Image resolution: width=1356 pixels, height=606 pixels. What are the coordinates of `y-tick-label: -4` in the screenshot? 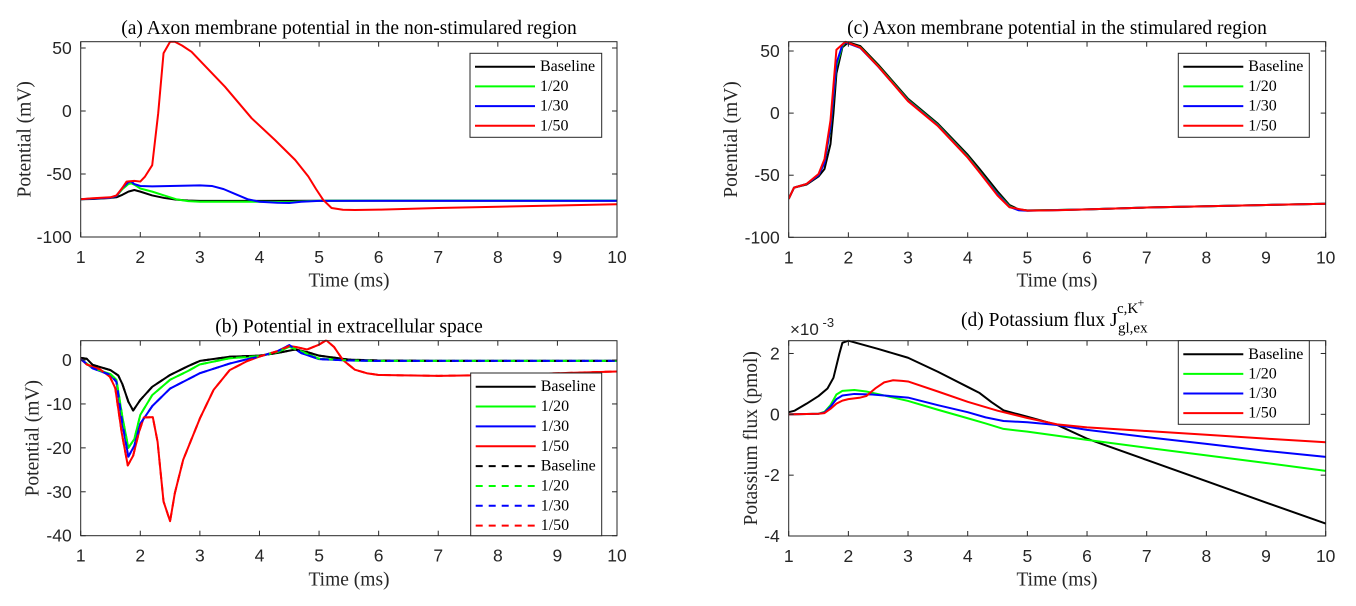 It's located at (772, 536).